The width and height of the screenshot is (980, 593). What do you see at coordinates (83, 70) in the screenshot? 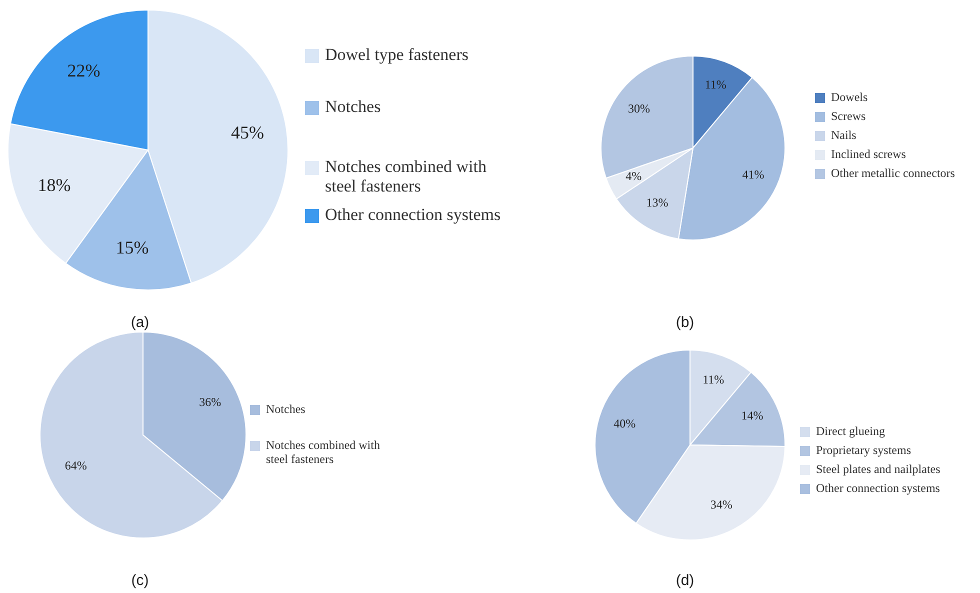
I see `data-label: 22%` at bounding box center [83, 70].